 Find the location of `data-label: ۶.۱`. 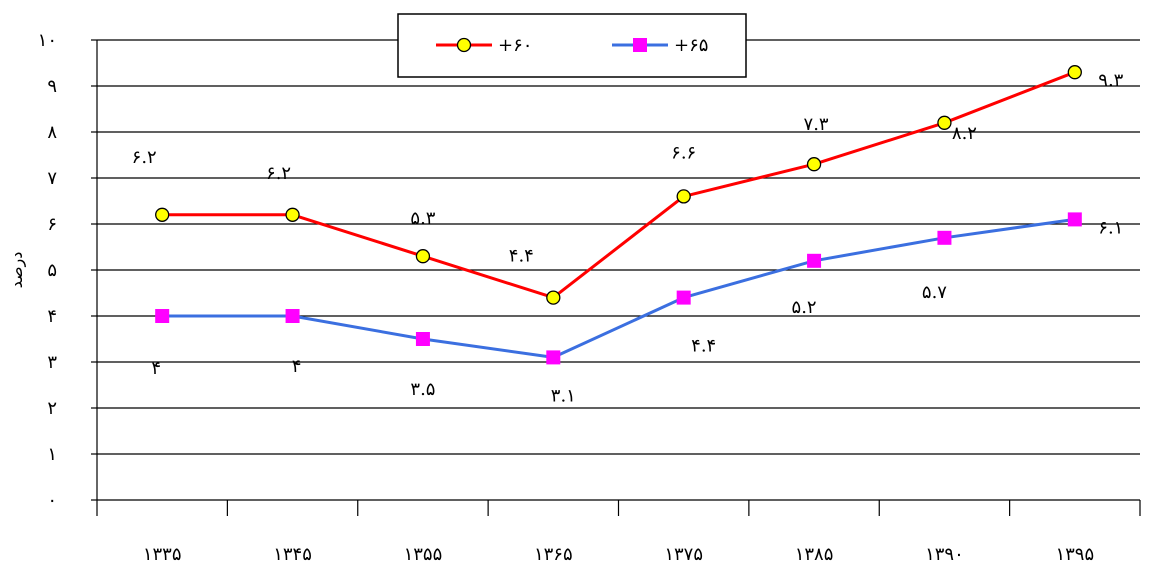

data-label: ۶.۱ is located at coordinates (1110, 227).